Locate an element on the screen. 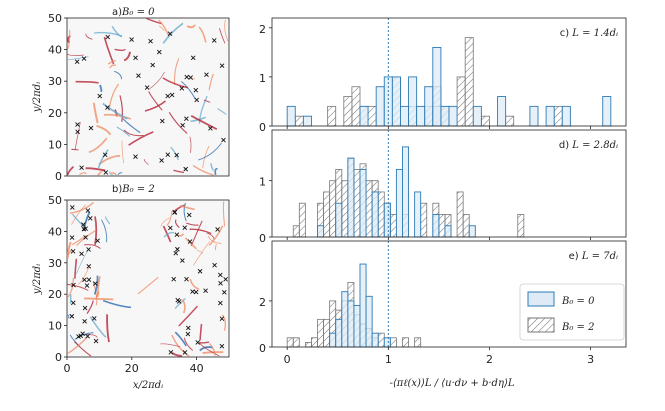 This screenshot has width=665, height=411. panel-a-structures is located at coordinates (148, 96).